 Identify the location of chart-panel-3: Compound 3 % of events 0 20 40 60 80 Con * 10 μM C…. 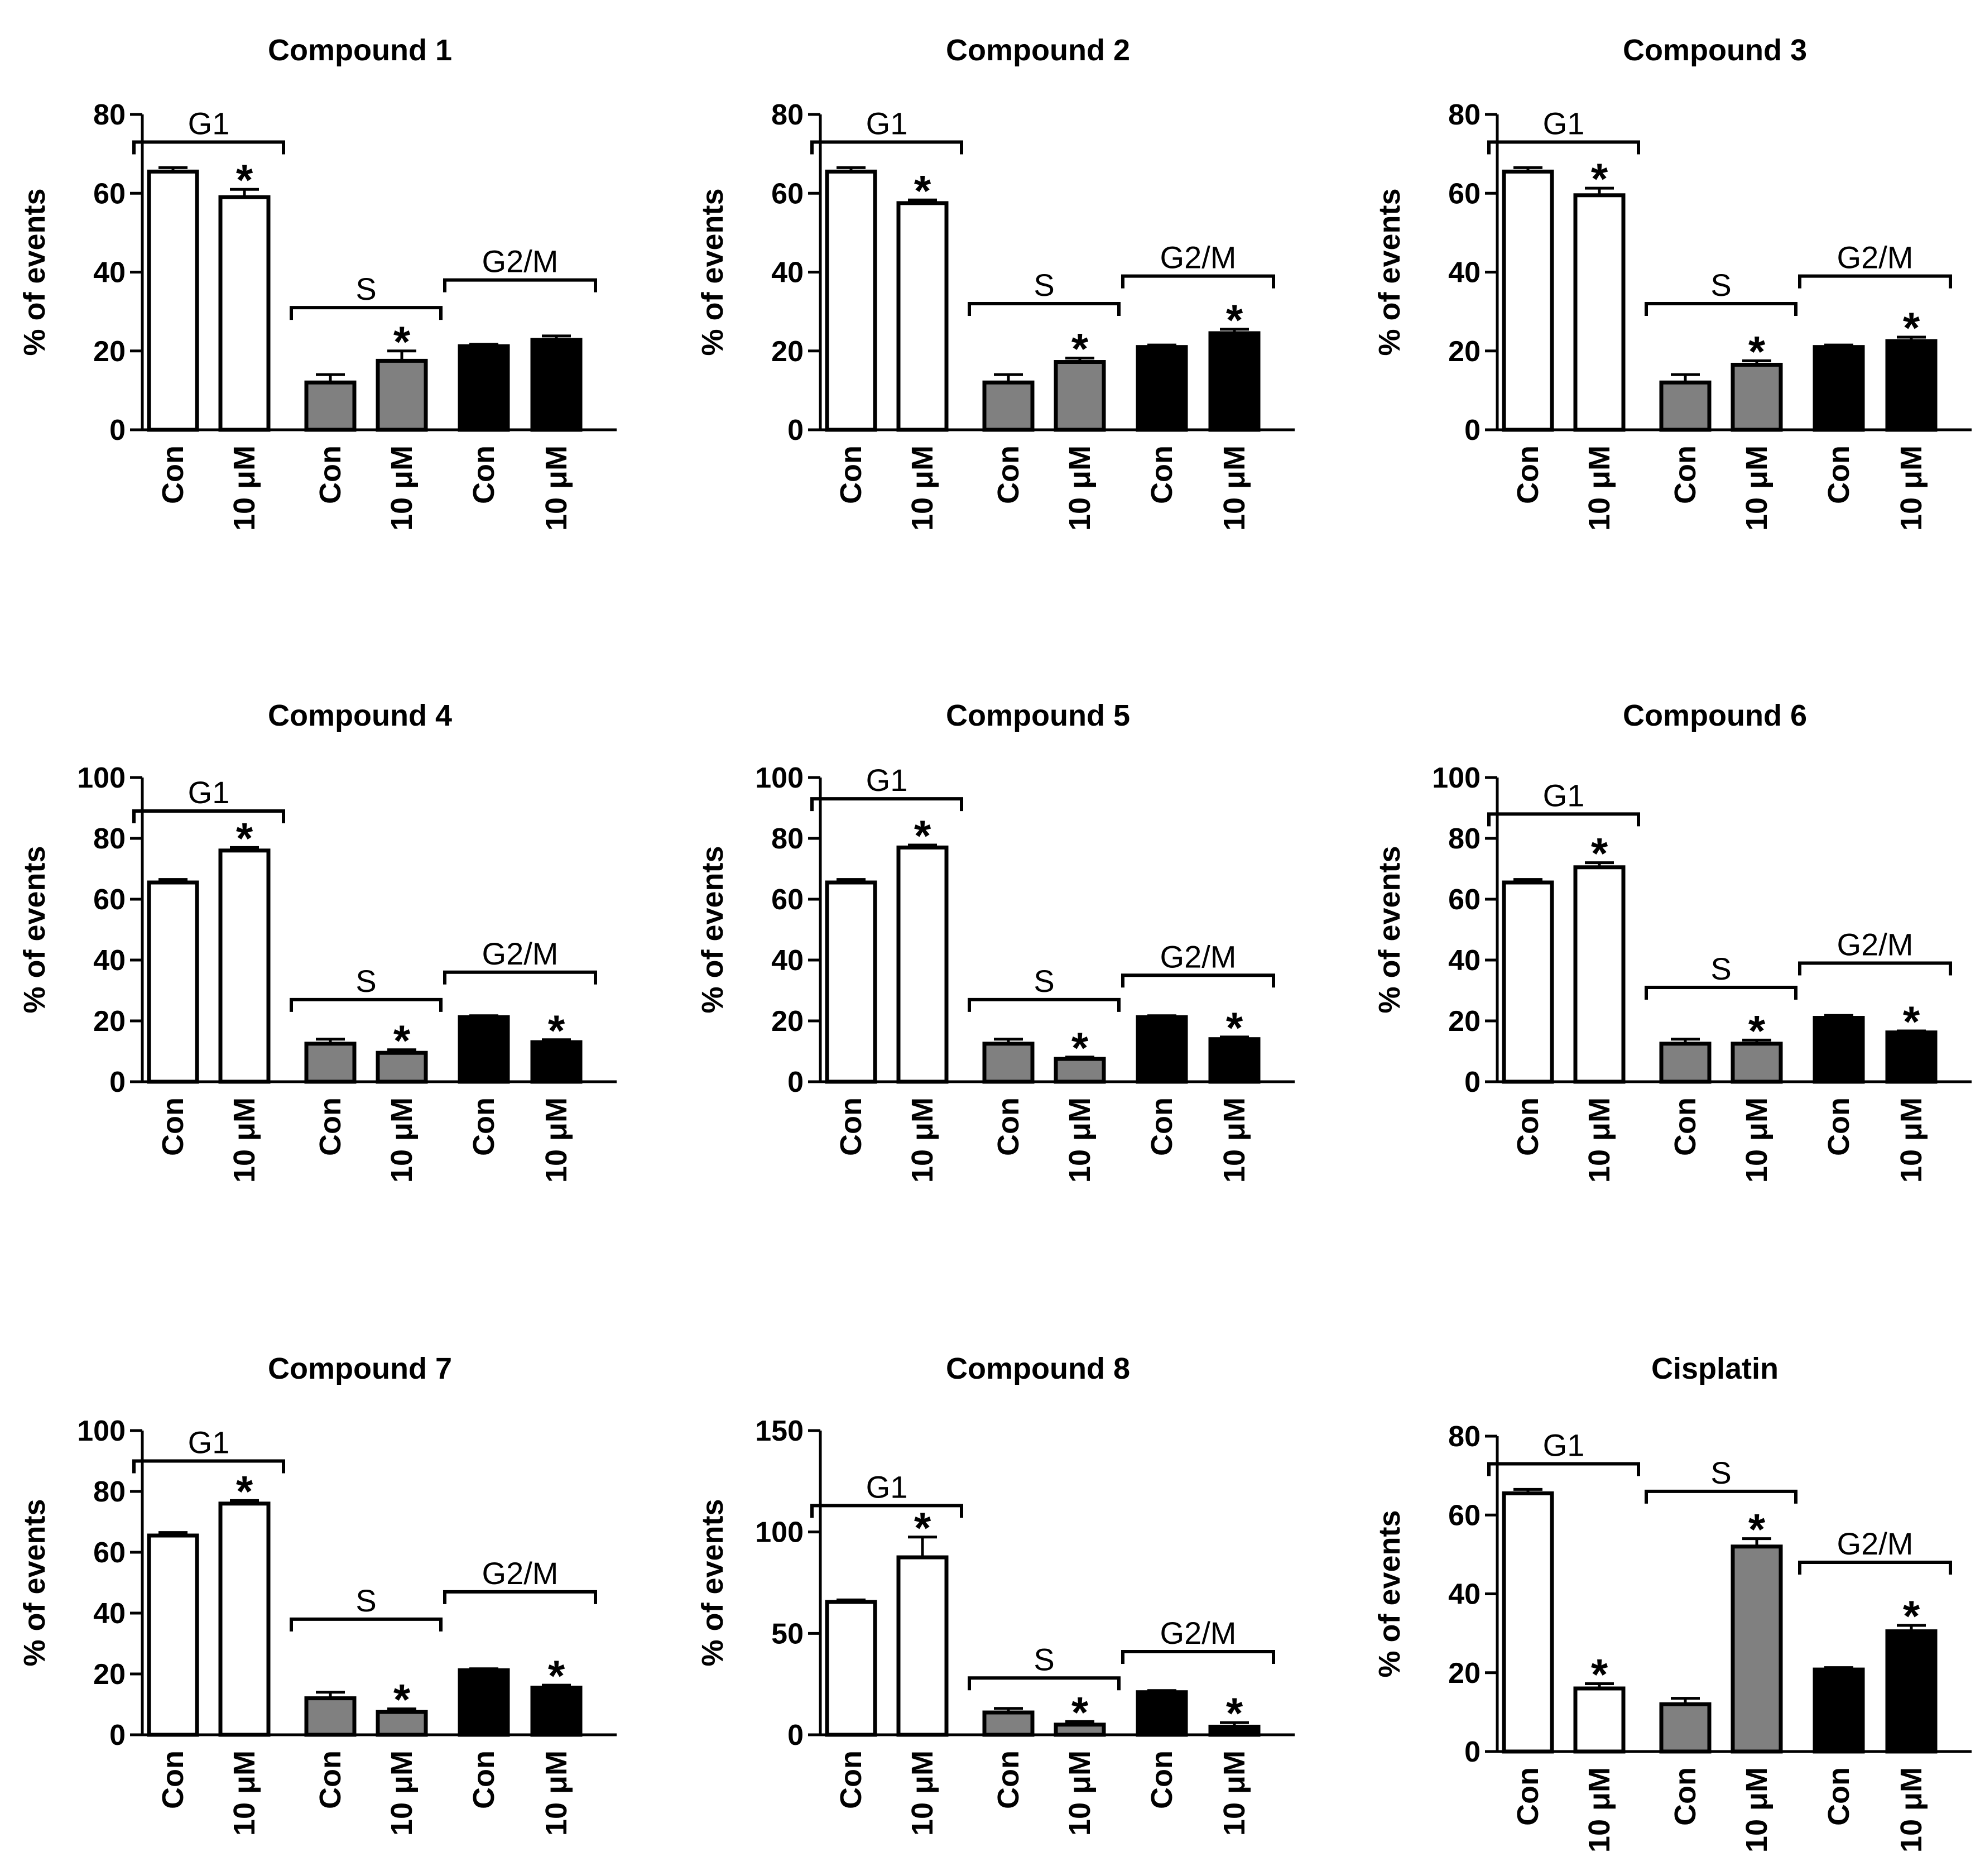
(1672, 282).